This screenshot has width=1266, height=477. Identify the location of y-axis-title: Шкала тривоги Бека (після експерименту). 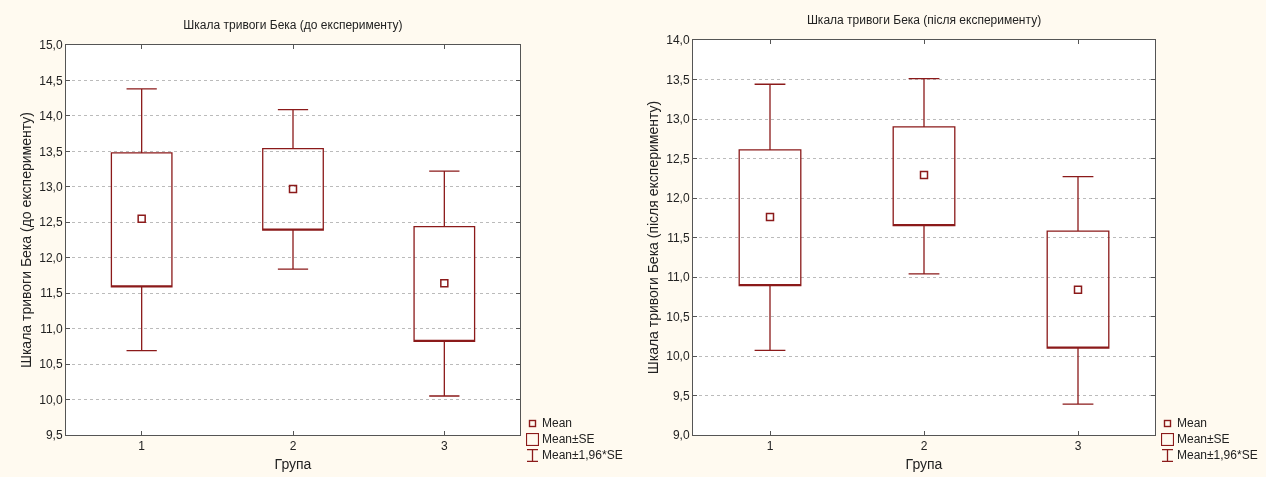
(652, 237).